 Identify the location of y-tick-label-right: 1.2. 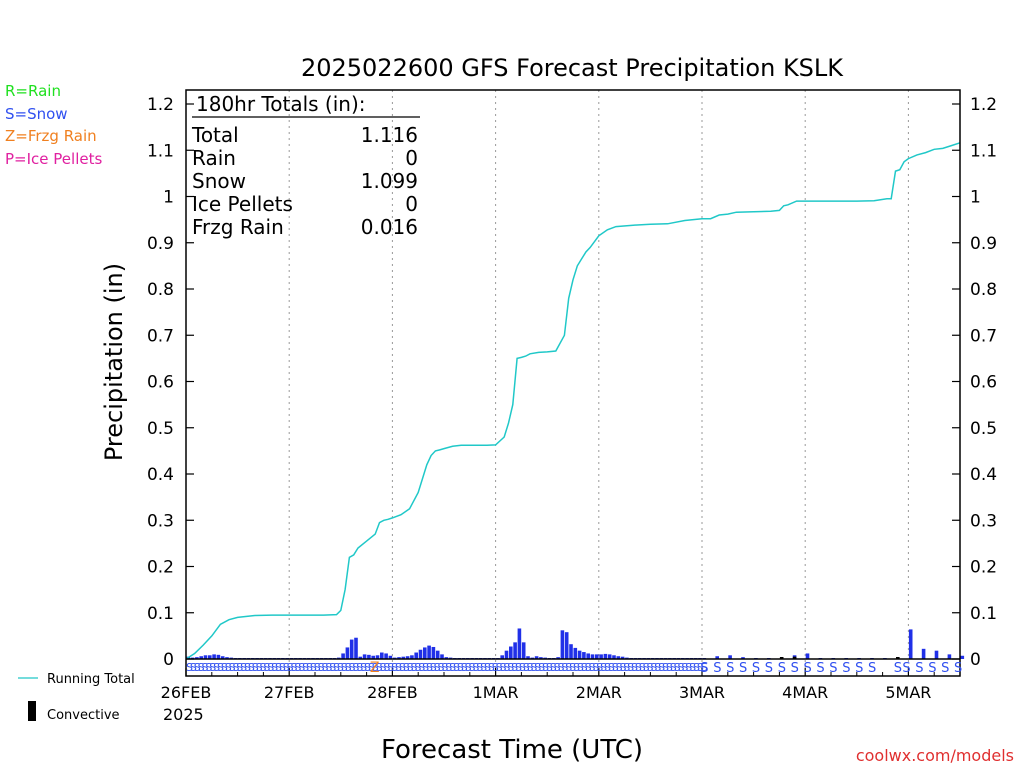
(983, 105).